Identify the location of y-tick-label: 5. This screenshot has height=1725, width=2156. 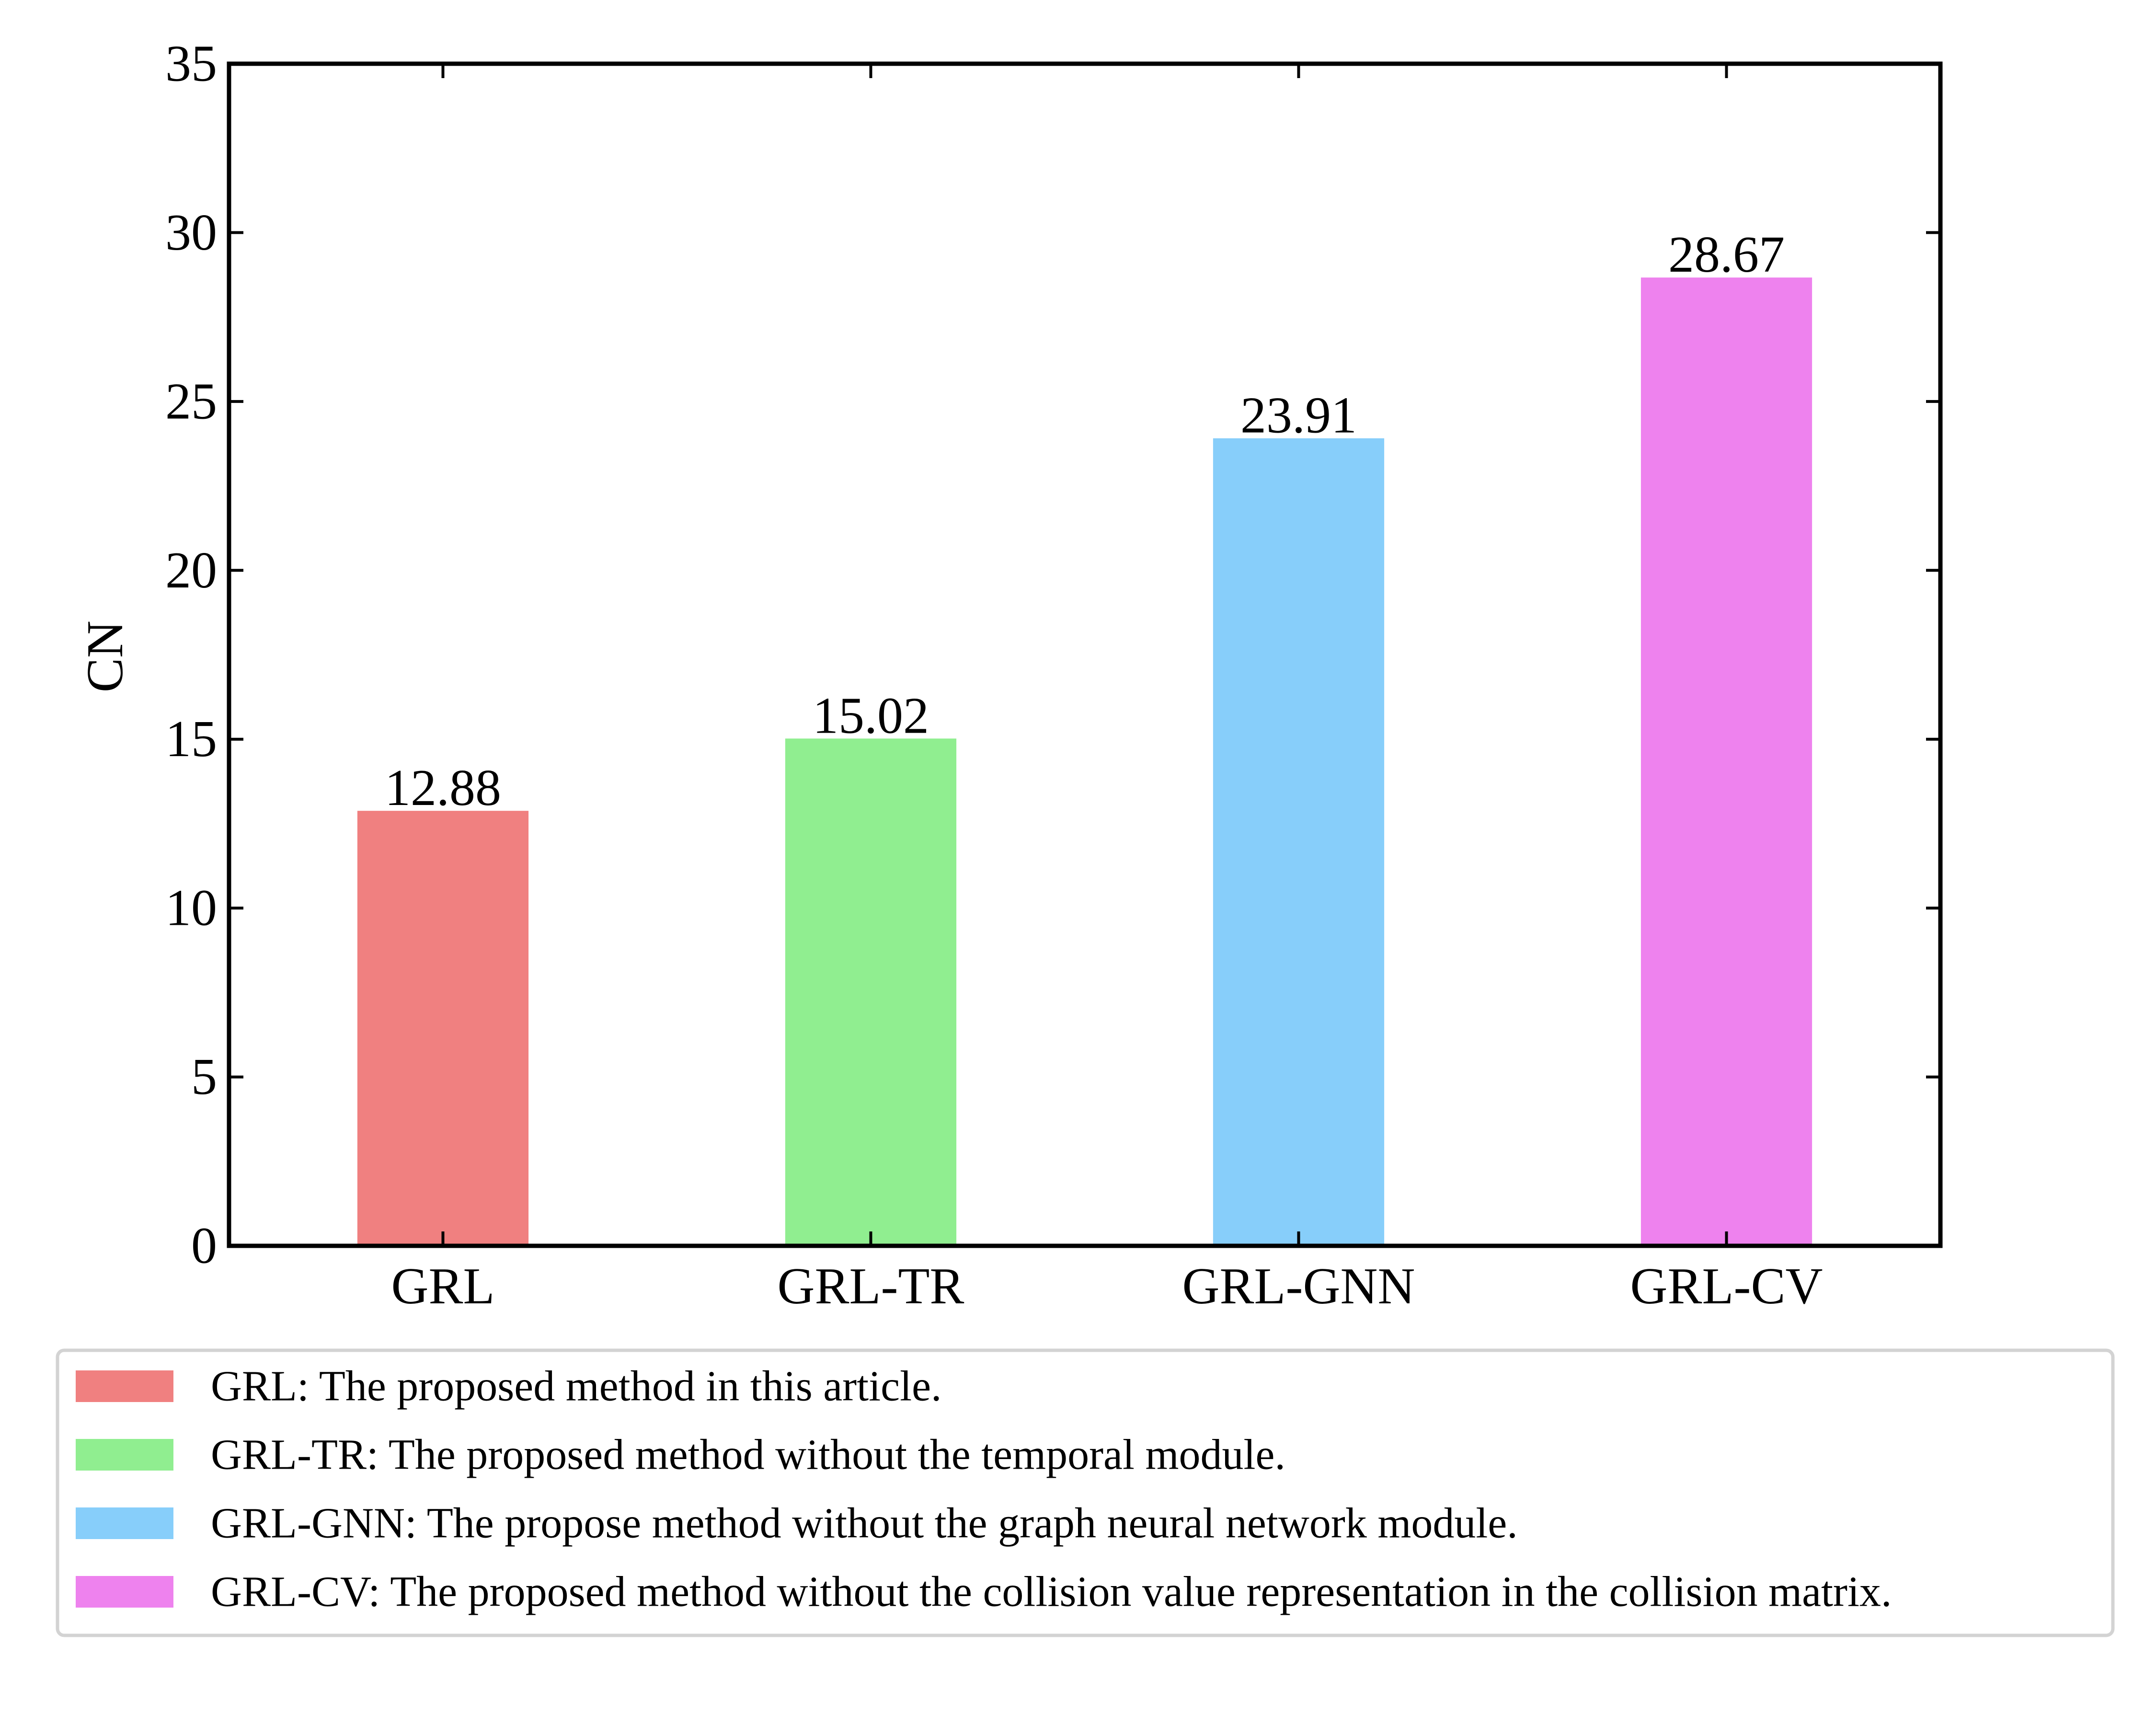
(204, 1076).